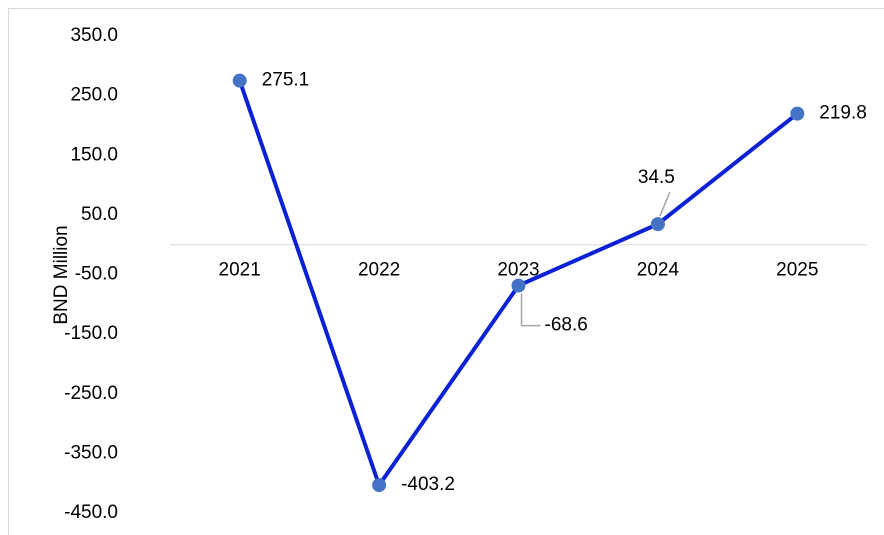  Describe the element at coordinates (99, 214) in the screenshot. I see `y-tick-label: 50.0` at that location.